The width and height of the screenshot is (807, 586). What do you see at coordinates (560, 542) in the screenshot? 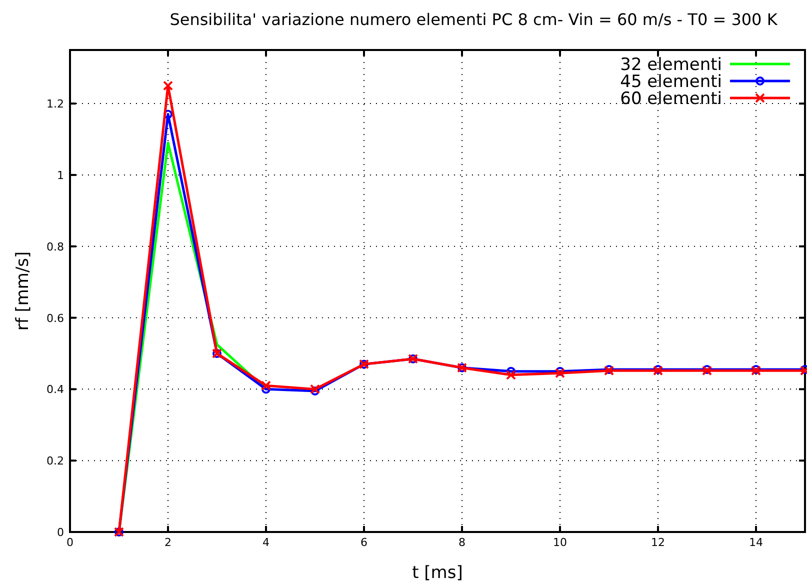
I see `x-tick-label: 10` at bounding box center [560, 542].